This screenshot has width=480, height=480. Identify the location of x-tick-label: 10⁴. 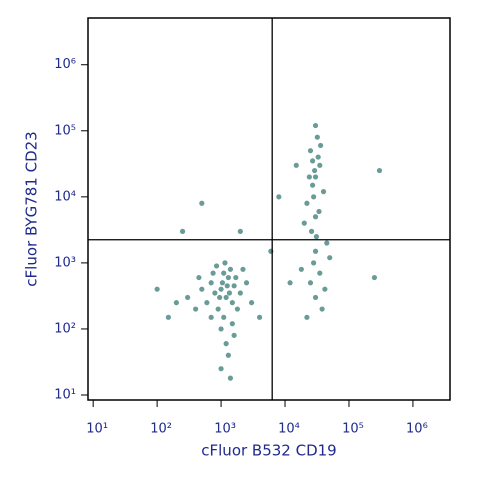
(289, 429).